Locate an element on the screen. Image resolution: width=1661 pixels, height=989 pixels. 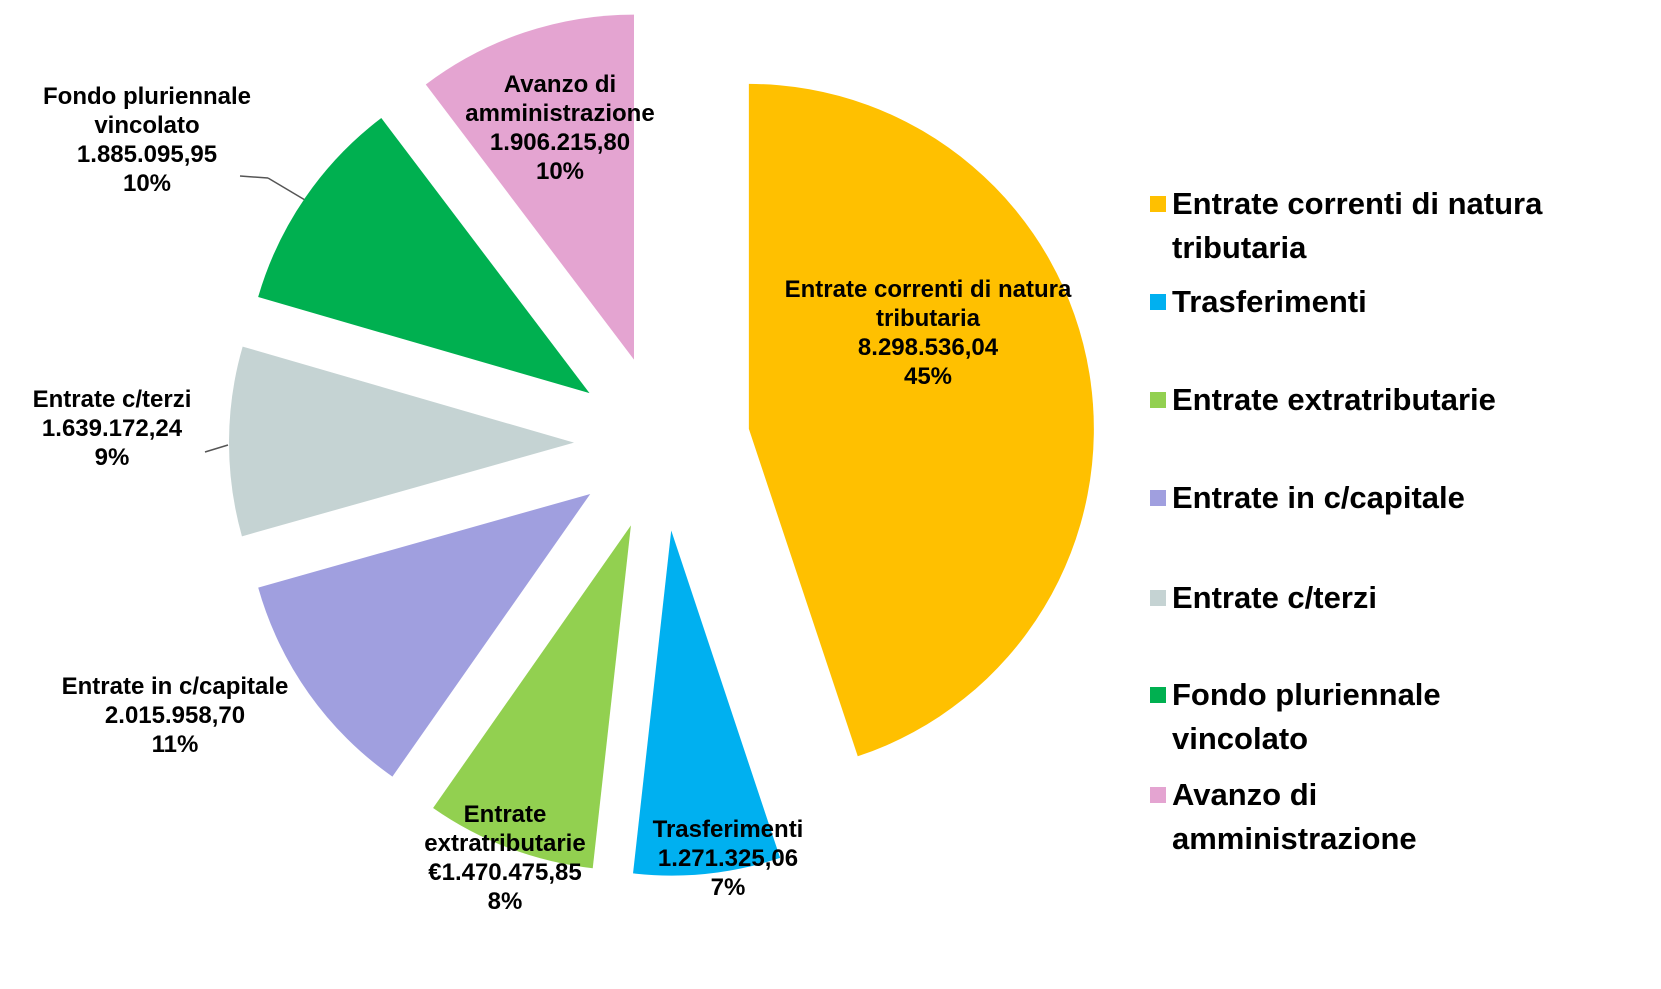
legend-entry: Entrate extratributarie is located at coordinates (1360, 400).